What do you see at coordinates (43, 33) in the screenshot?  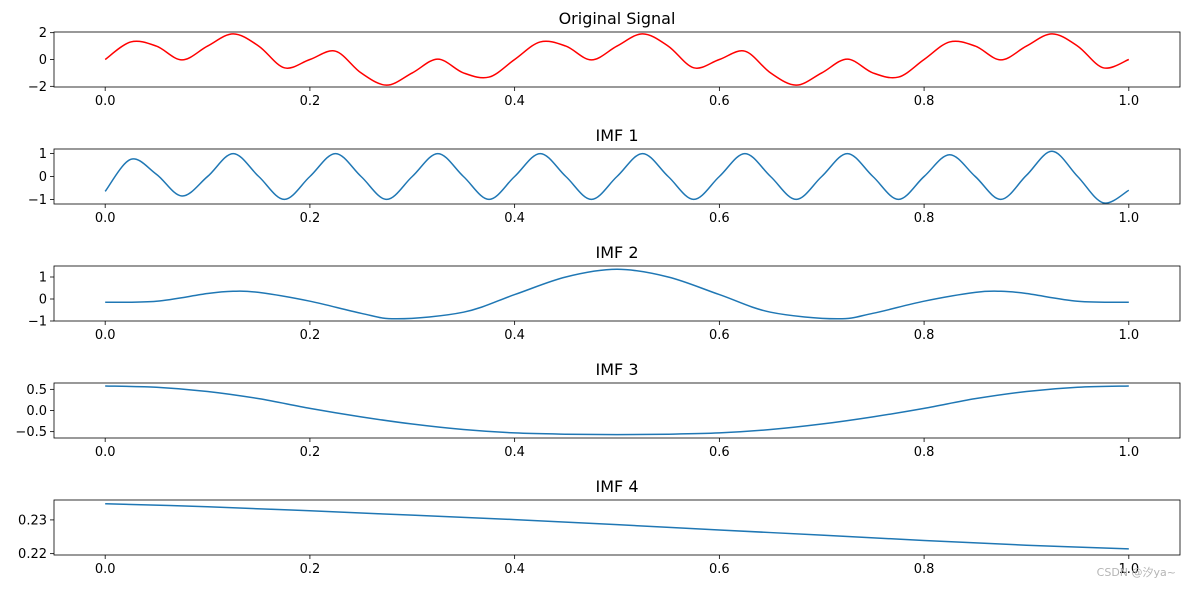 I see `y-tick-label: 2` at bounding box center [43, 33].